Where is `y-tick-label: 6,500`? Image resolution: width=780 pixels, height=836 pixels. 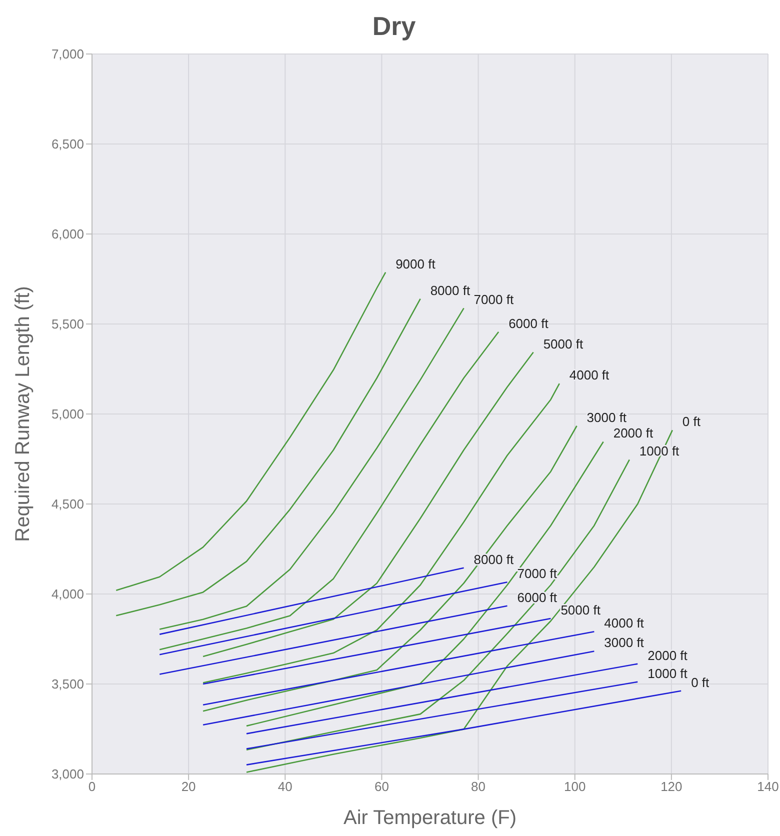
y-tick-label: 6,500 is located at coordinates (67, 144).